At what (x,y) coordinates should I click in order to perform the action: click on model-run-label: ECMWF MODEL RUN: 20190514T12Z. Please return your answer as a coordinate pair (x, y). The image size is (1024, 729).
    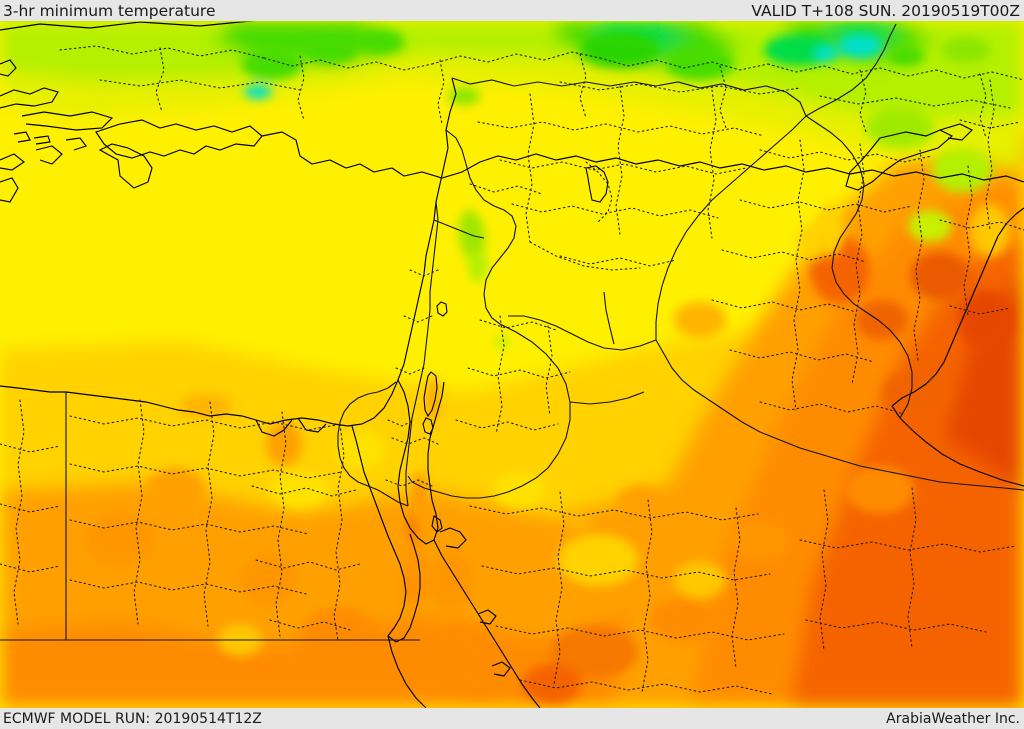
    Looking at the image, I should click on (132, 718).